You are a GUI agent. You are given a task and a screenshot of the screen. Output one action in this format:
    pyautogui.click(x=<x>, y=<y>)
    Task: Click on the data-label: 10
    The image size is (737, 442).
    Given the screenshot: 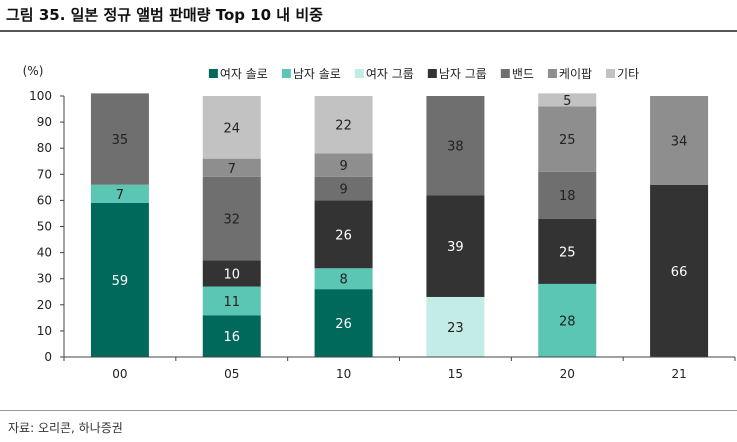 What is the action you would take?
    pyautogui.click(x=231, y=274)
    